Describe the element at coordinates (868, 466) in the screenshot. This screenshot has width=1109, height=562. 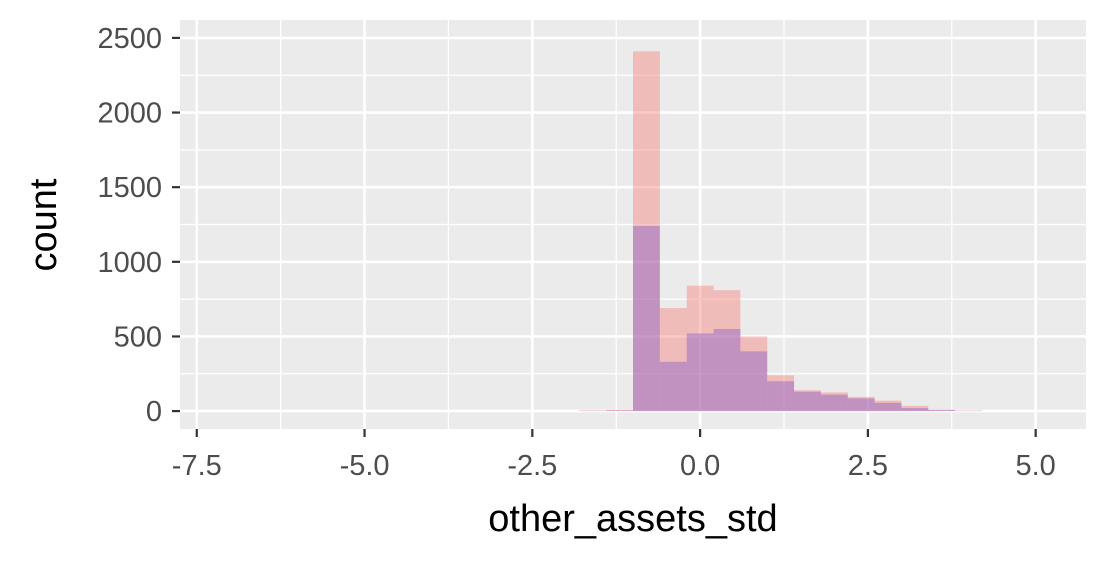
I see `x-tick-label: 2.5` at that location.